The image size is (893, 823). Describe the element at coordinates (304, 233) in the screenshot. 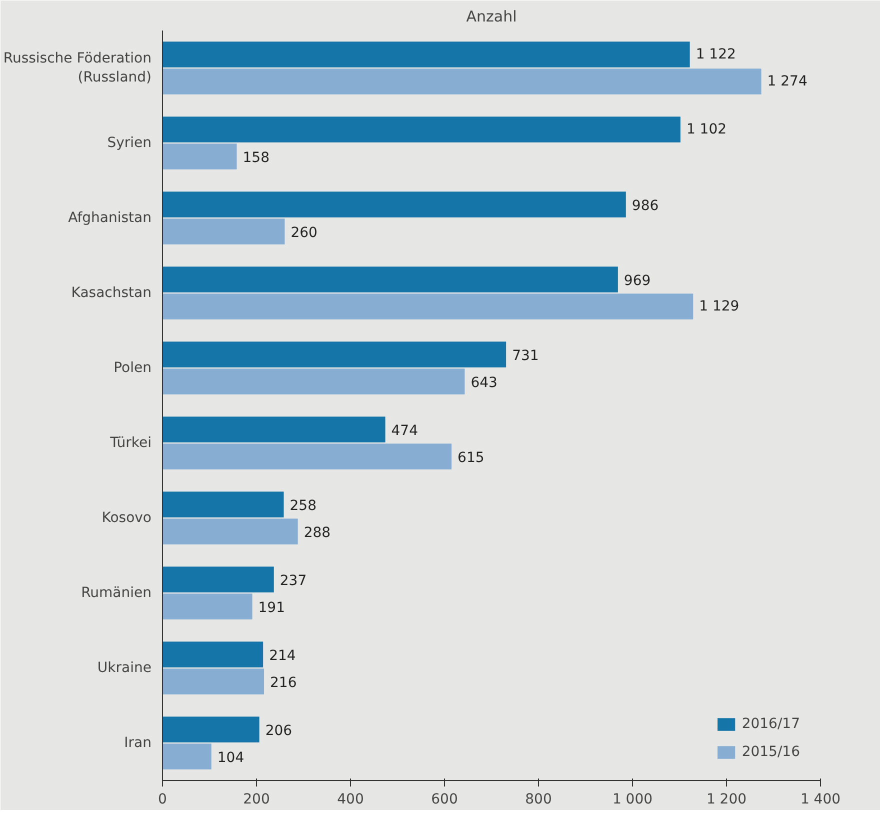

I see `data-label: 260` at that location.